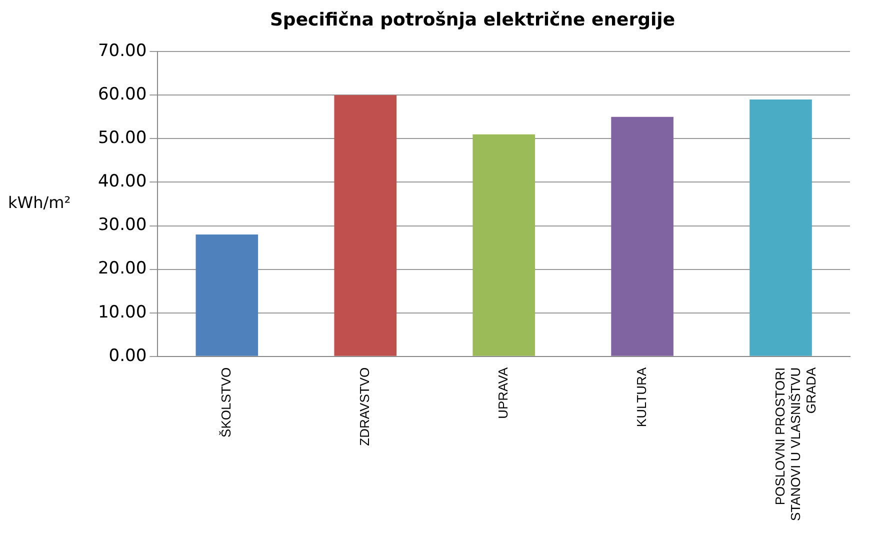 This screenshot has width=890, height=534. Describe the element at coordinates (122, 94) in the screenshot. I see `y-tick-label: 60.00` at that location.